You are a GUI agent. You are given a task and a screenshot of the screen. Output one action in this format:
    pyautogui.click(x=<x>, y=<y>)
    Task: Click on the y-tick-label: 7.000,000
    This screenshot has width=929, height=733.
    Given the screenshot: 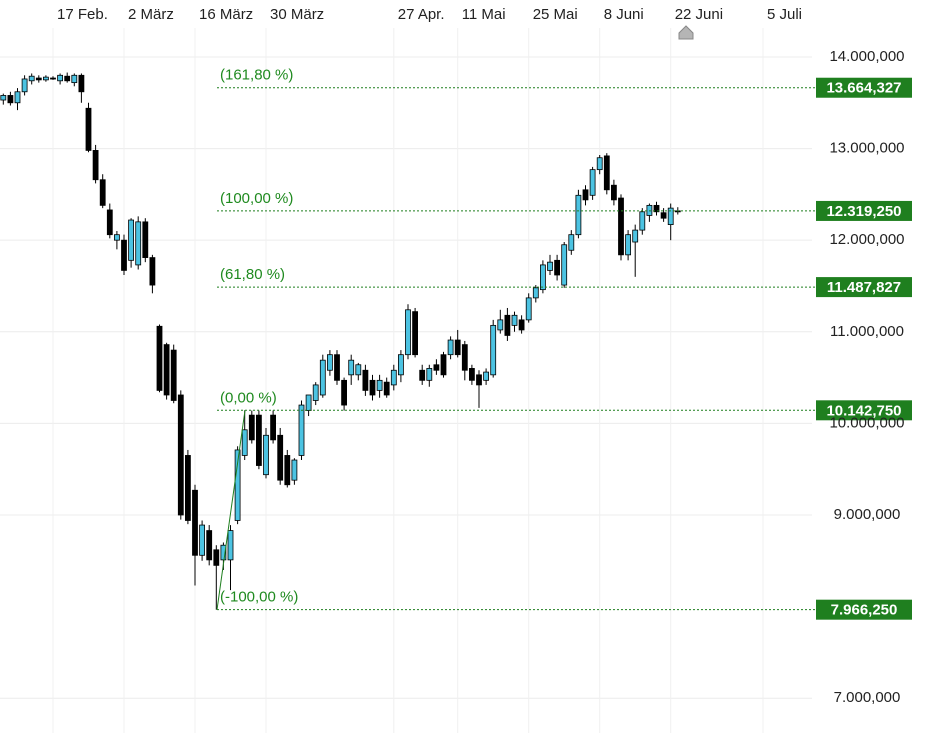 What is the action you would take?
    pyautogui.click(x=867, y=697)
    